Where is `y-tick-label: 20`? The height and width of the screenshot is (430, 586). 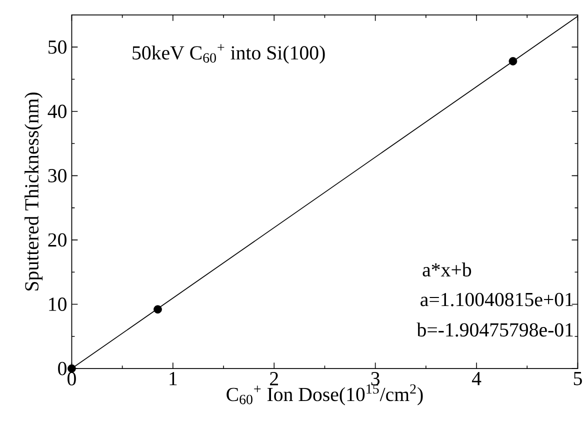 y-tick-label: 20 is located at coordinates (57, 240).